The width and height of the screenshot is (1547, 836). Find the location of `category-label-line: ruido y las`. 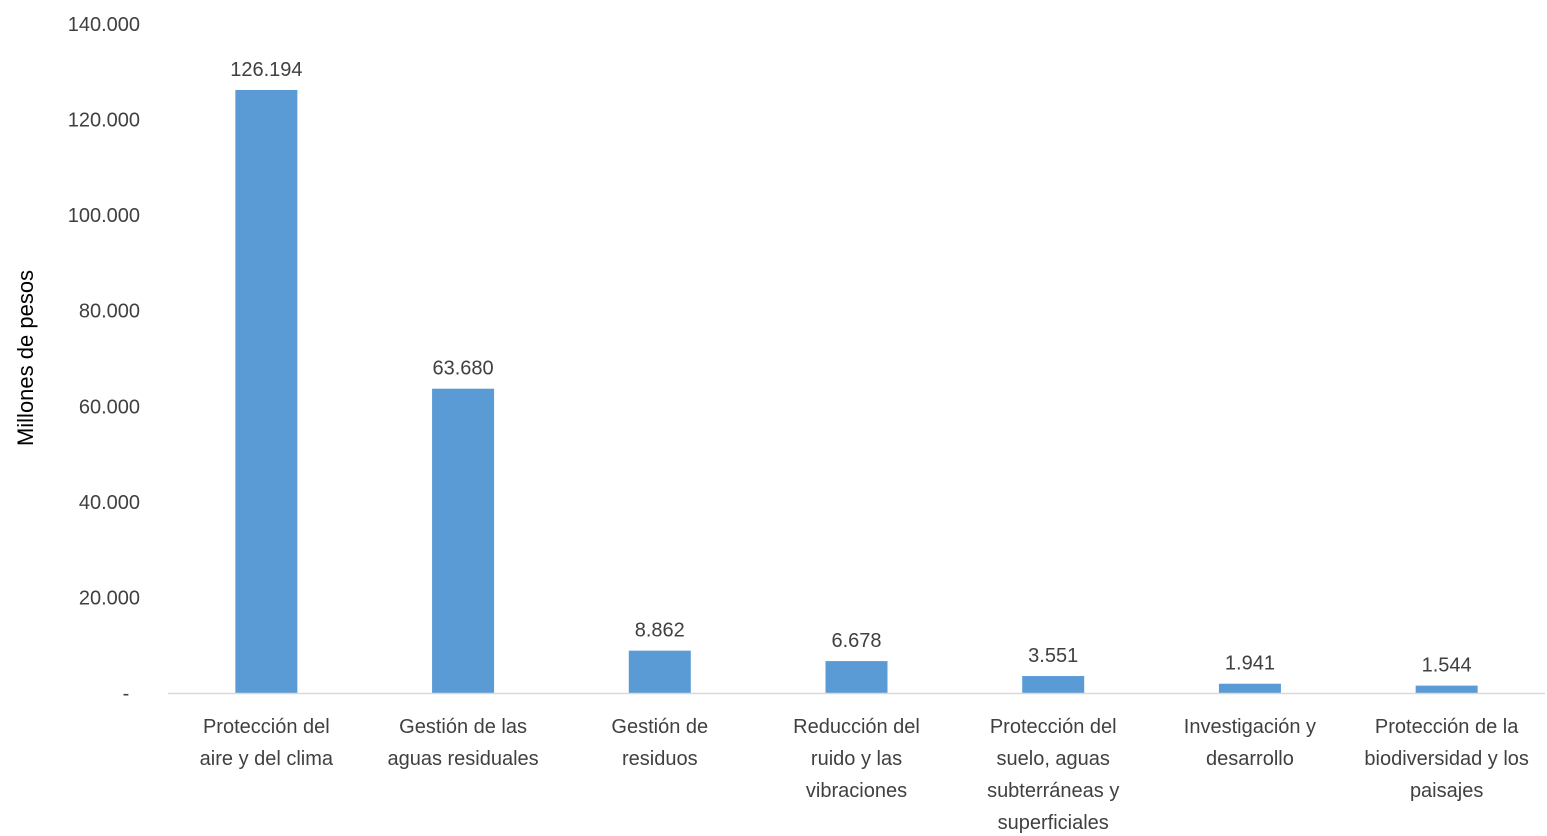

category-label-line: ruido y las is located at coordinates (856, 759).